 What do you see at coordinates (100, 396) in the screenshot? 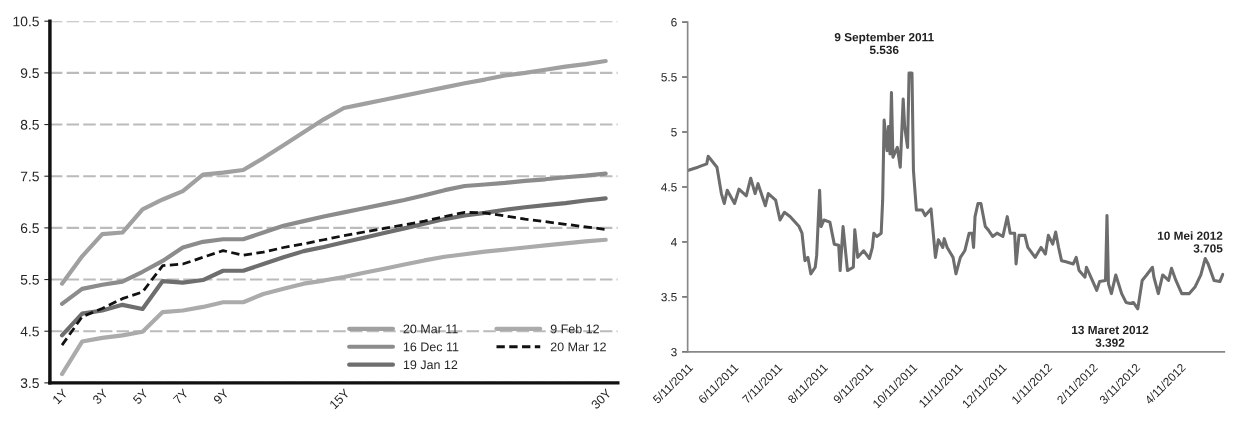
I see `x-tick-label: 3Y` at bounding box center [100, 396].